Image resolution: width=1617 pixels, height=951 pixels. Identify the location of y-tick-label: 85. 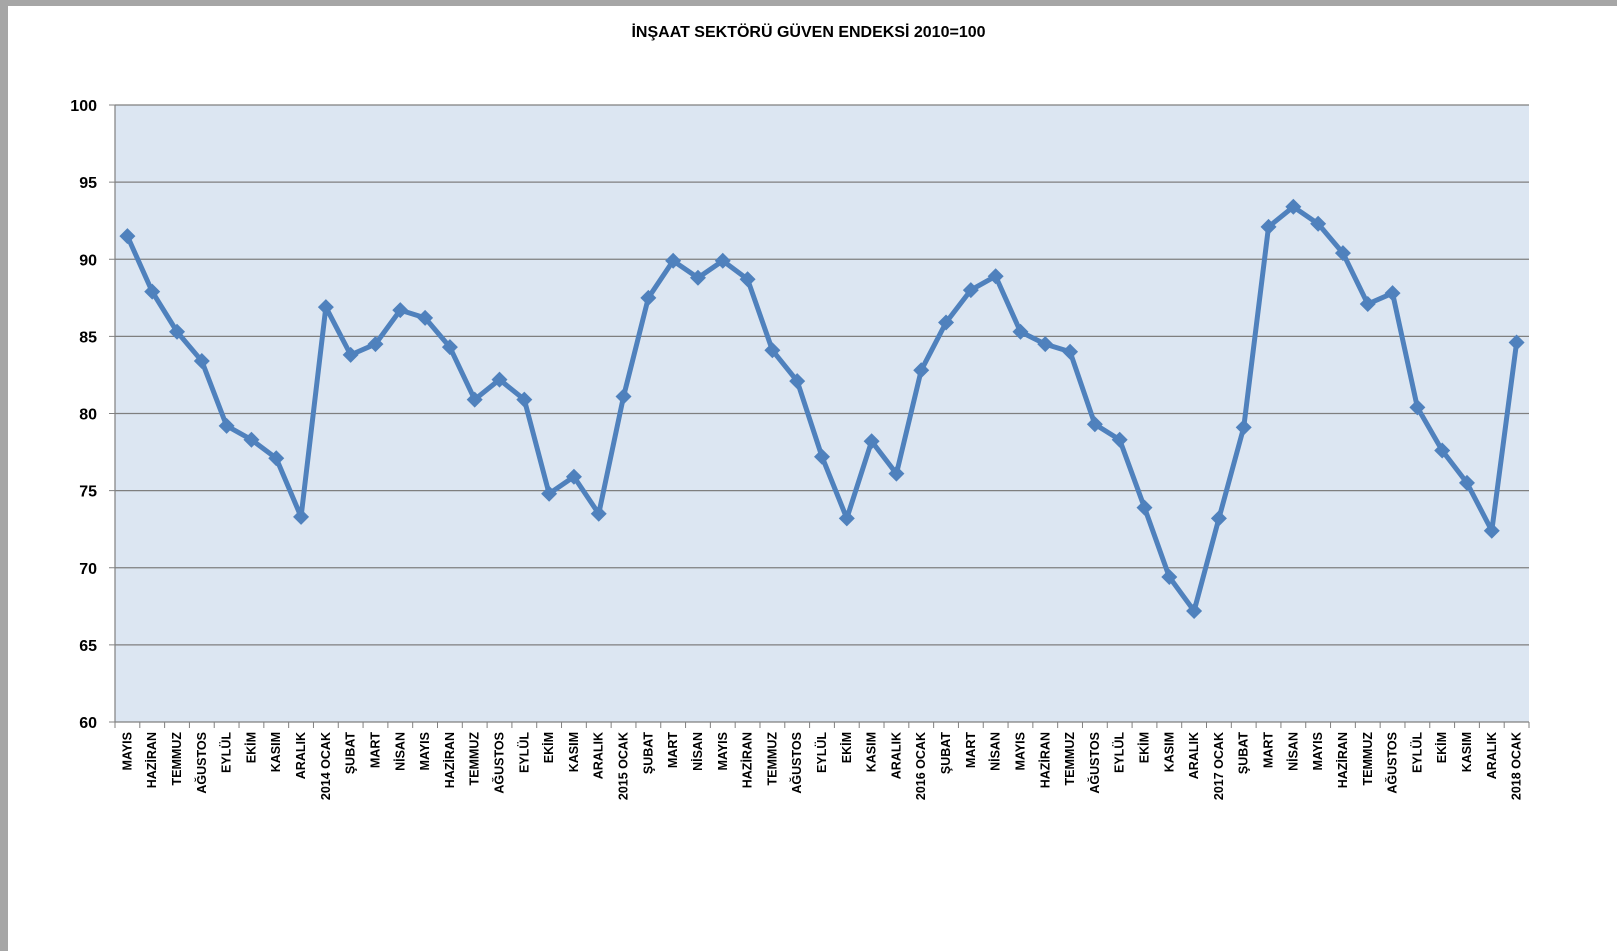
(88, 337).